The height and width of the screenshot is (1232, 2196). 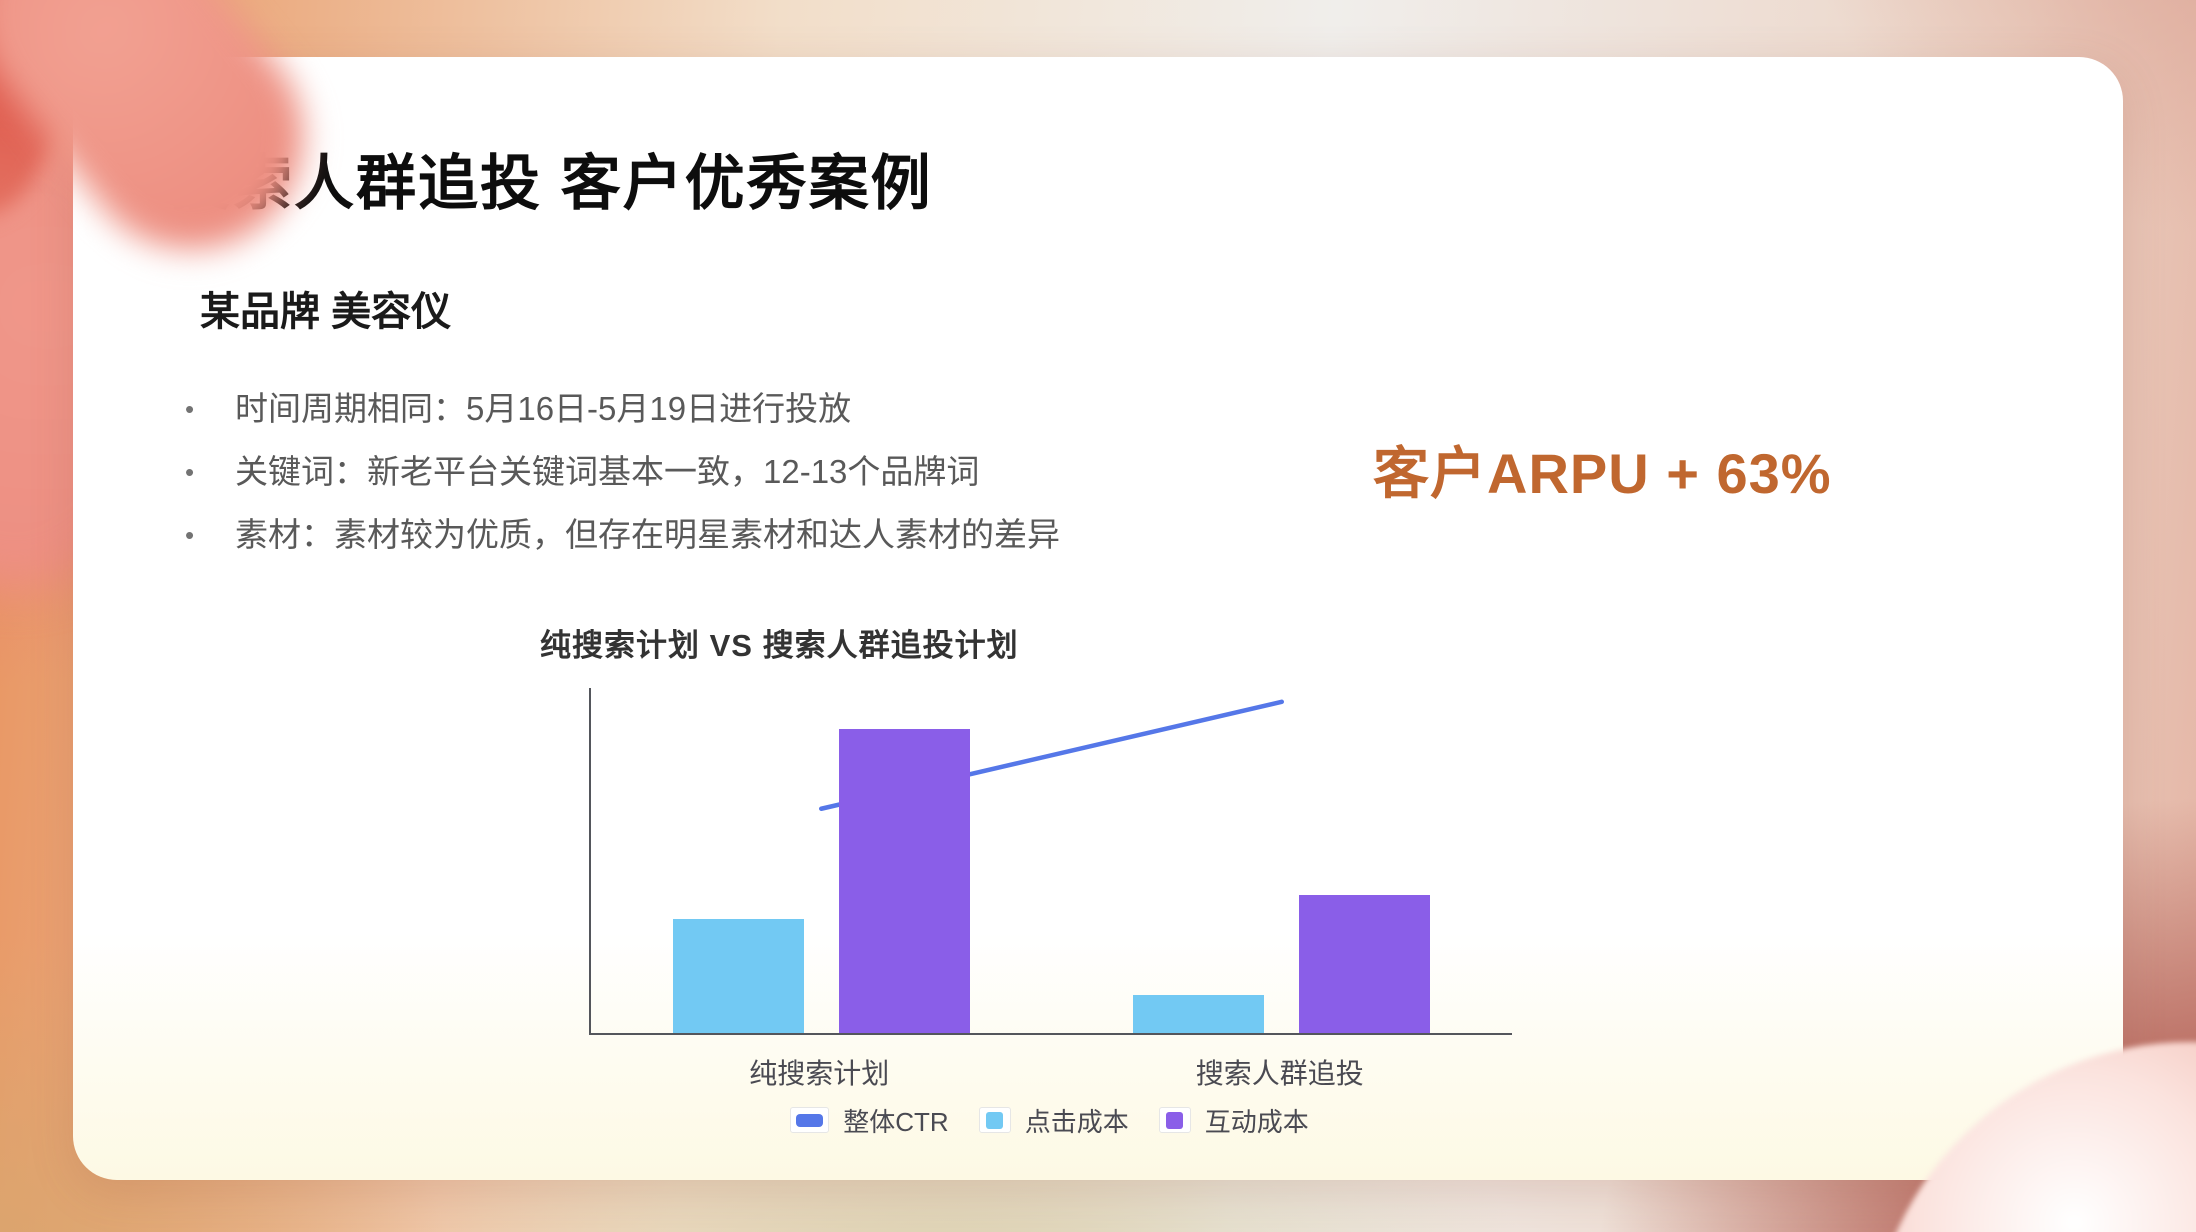 I want to click on legend-line-marker-icon, so click(x=810, y=1120).